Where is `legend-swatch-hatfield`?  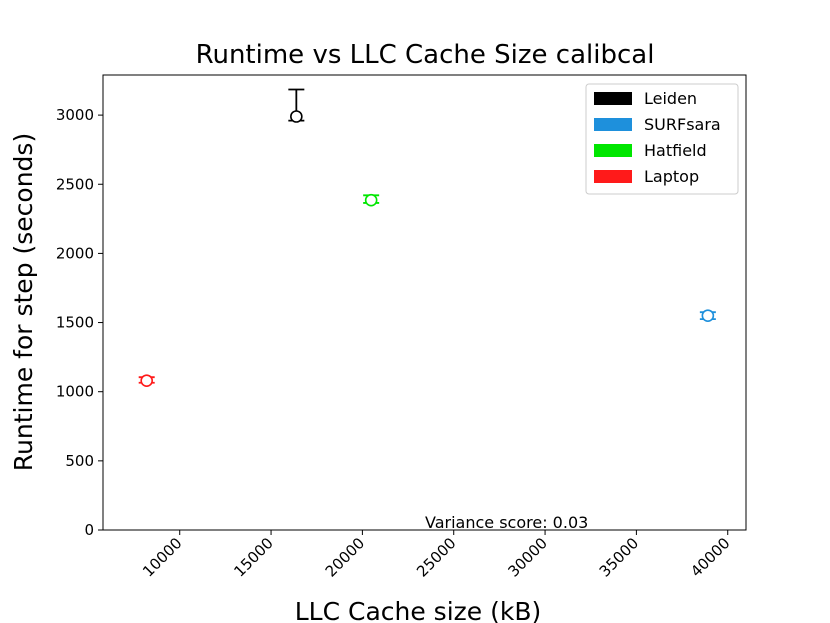
legend-swatch-hatfield is located at coordinates (613, 150).